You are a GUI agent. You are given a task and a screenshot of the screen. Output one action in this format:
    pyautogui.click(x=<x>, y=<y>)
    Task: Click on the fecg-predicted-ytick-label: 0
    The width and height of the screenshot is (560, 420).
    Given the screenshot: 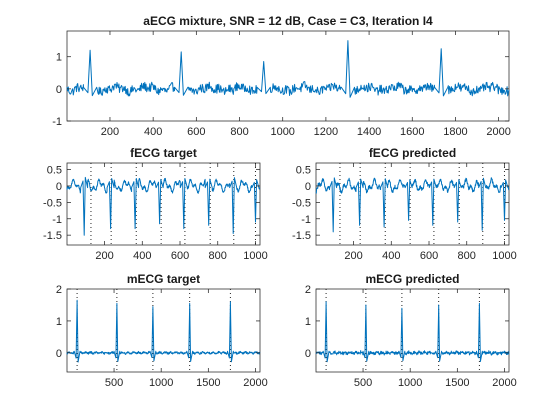 What is the action you would take?
    pyautogui.click(x=308, y=187)
    